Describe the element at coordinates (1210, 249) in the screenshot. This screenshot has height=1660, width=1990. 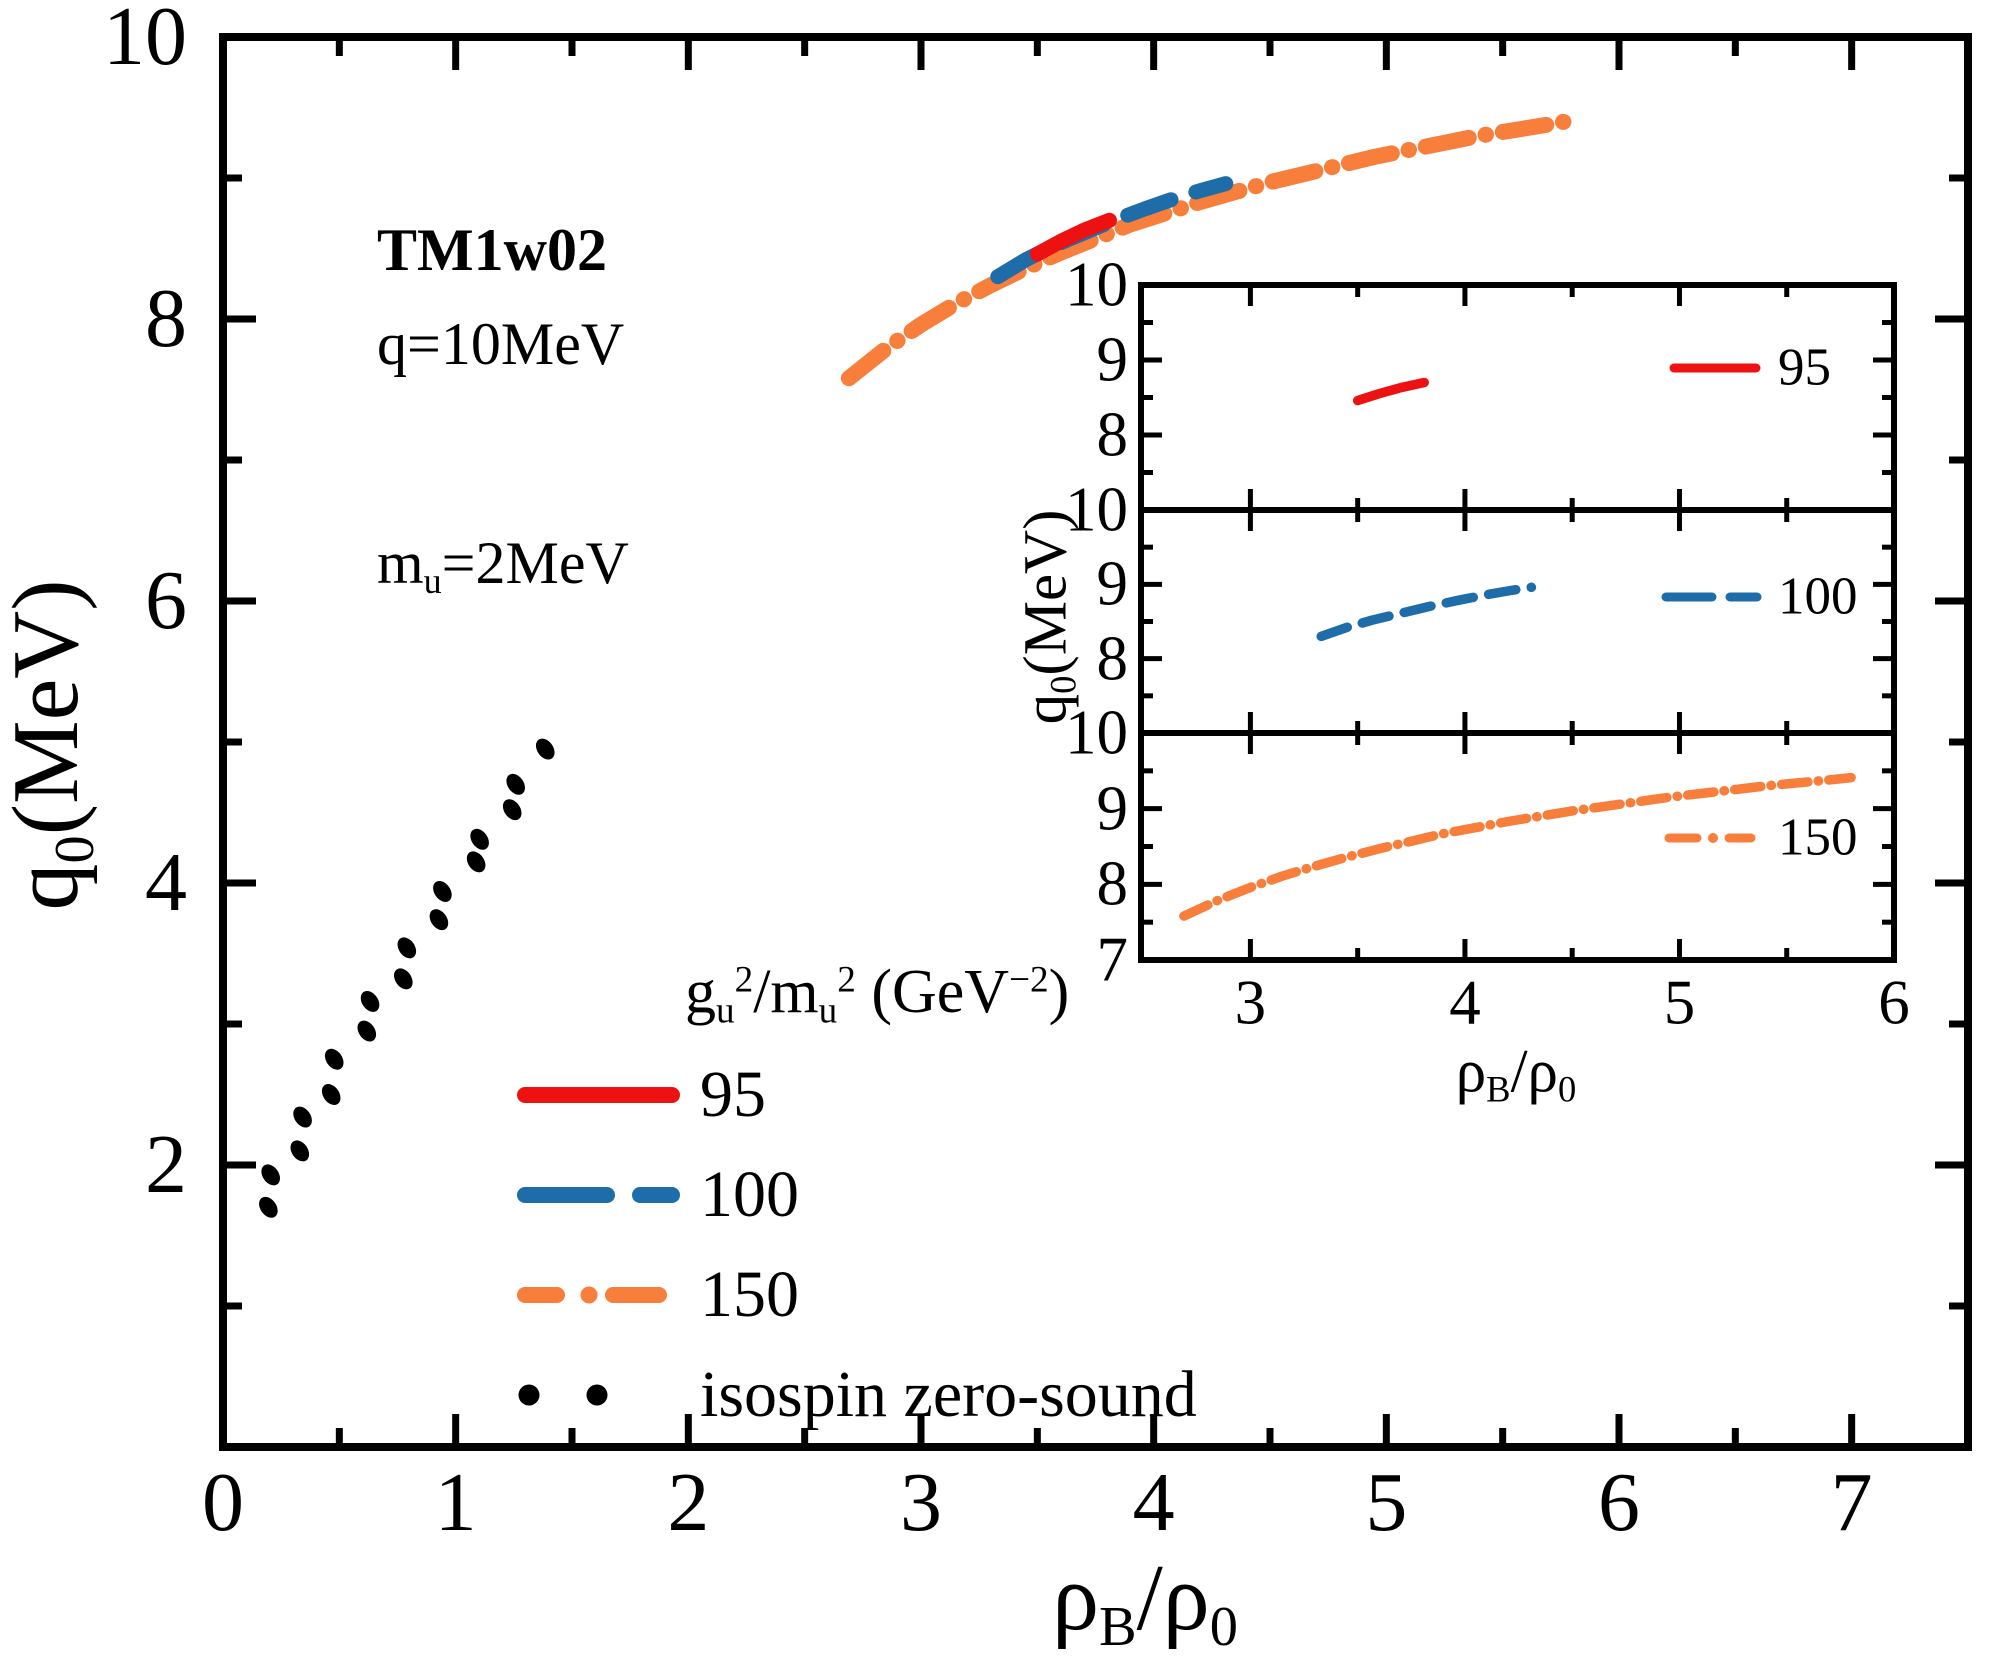
I see `series-150-curve` at that location.